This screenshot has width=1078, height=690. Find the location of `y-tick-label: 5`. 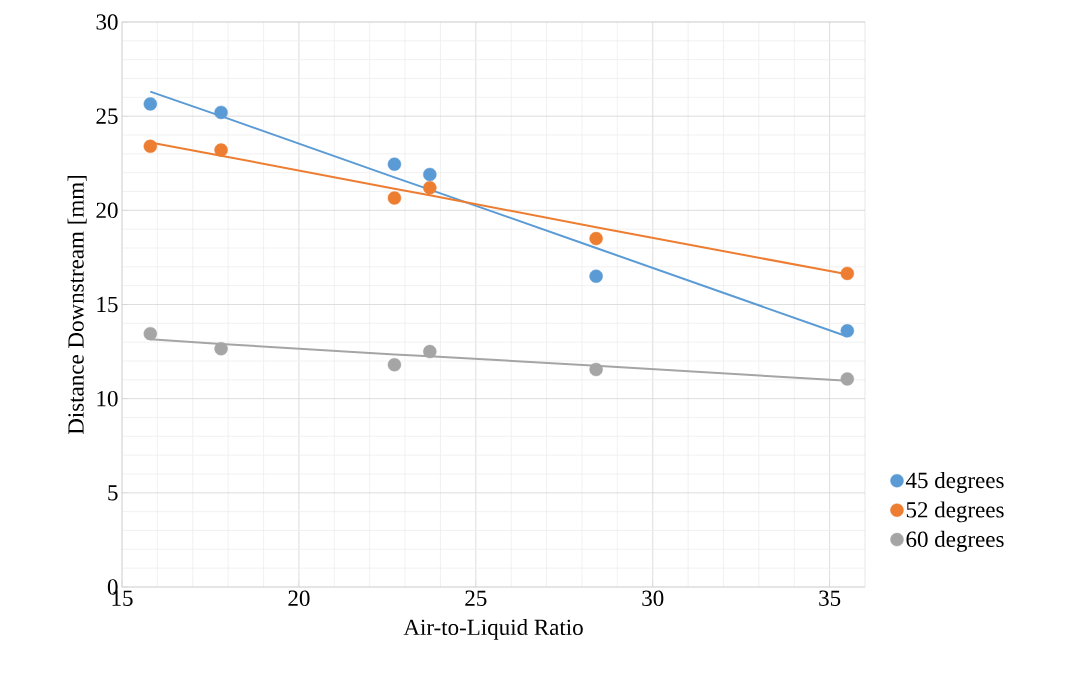

y-tick-label: 5 is located at coordinates (113, 493).